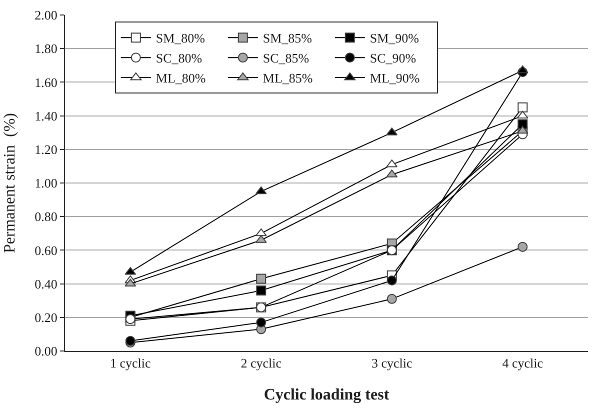  I want to click on legend-label: SM_85%, so click(287, 38).